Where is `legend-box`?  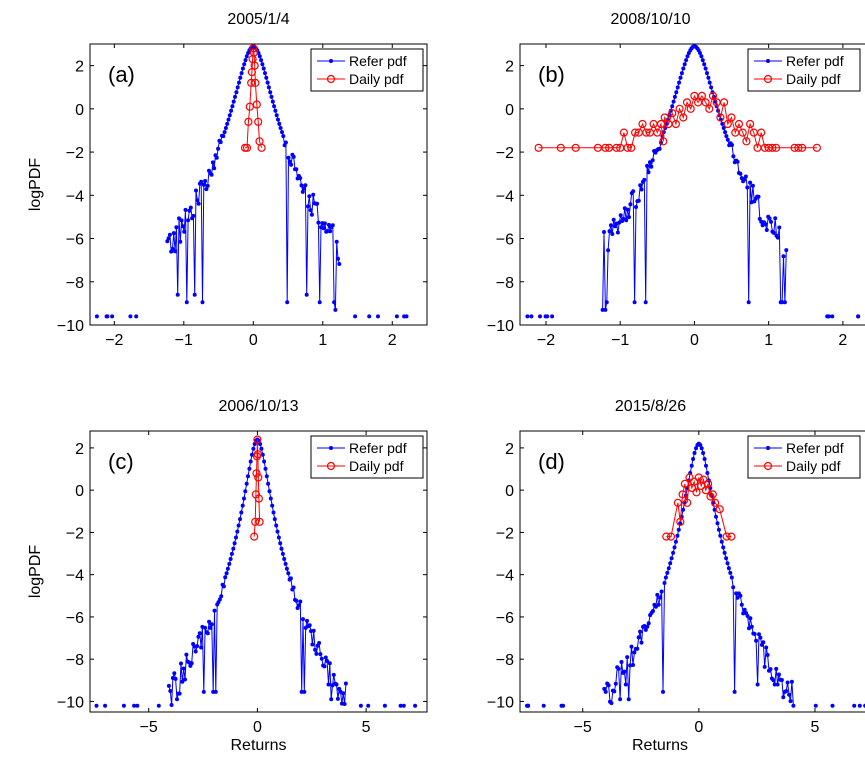
legend-box is located at coordinates (804, 457).